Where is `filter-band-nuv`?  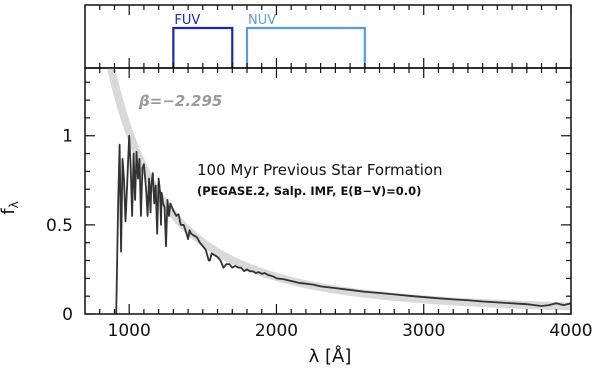 filter-band-nuv is located at coordinates (305, 47).